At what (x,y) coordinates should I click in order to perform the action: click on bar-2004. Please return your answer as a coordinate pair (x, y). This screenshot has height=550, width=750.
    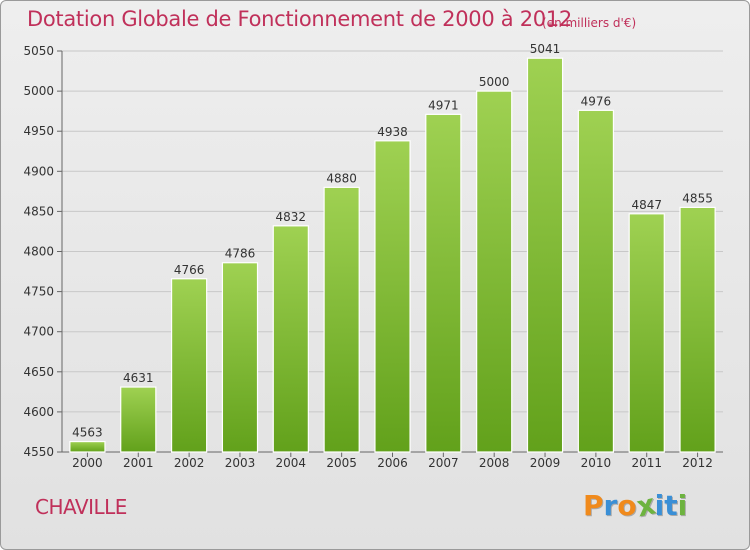
    Looking at the image, I should click on (290, 339).